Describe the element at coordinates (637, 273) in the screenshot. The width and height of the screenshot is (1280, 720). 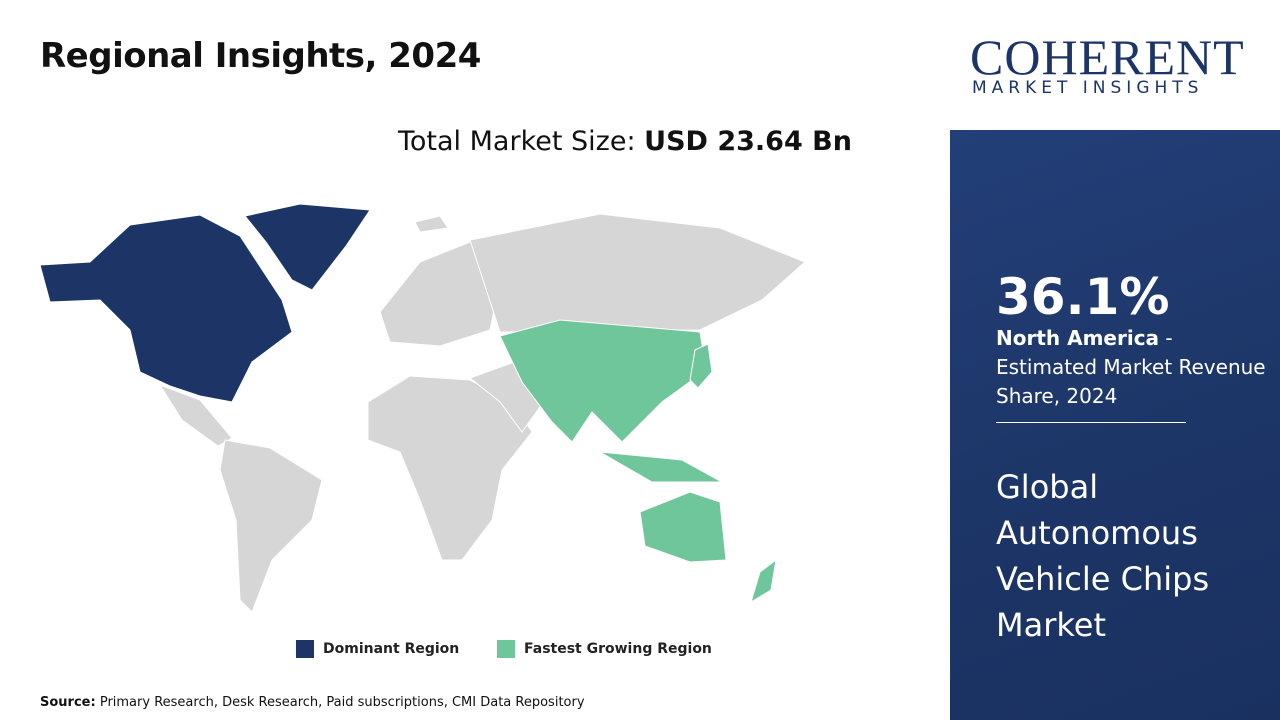
I see `russia` at that location.